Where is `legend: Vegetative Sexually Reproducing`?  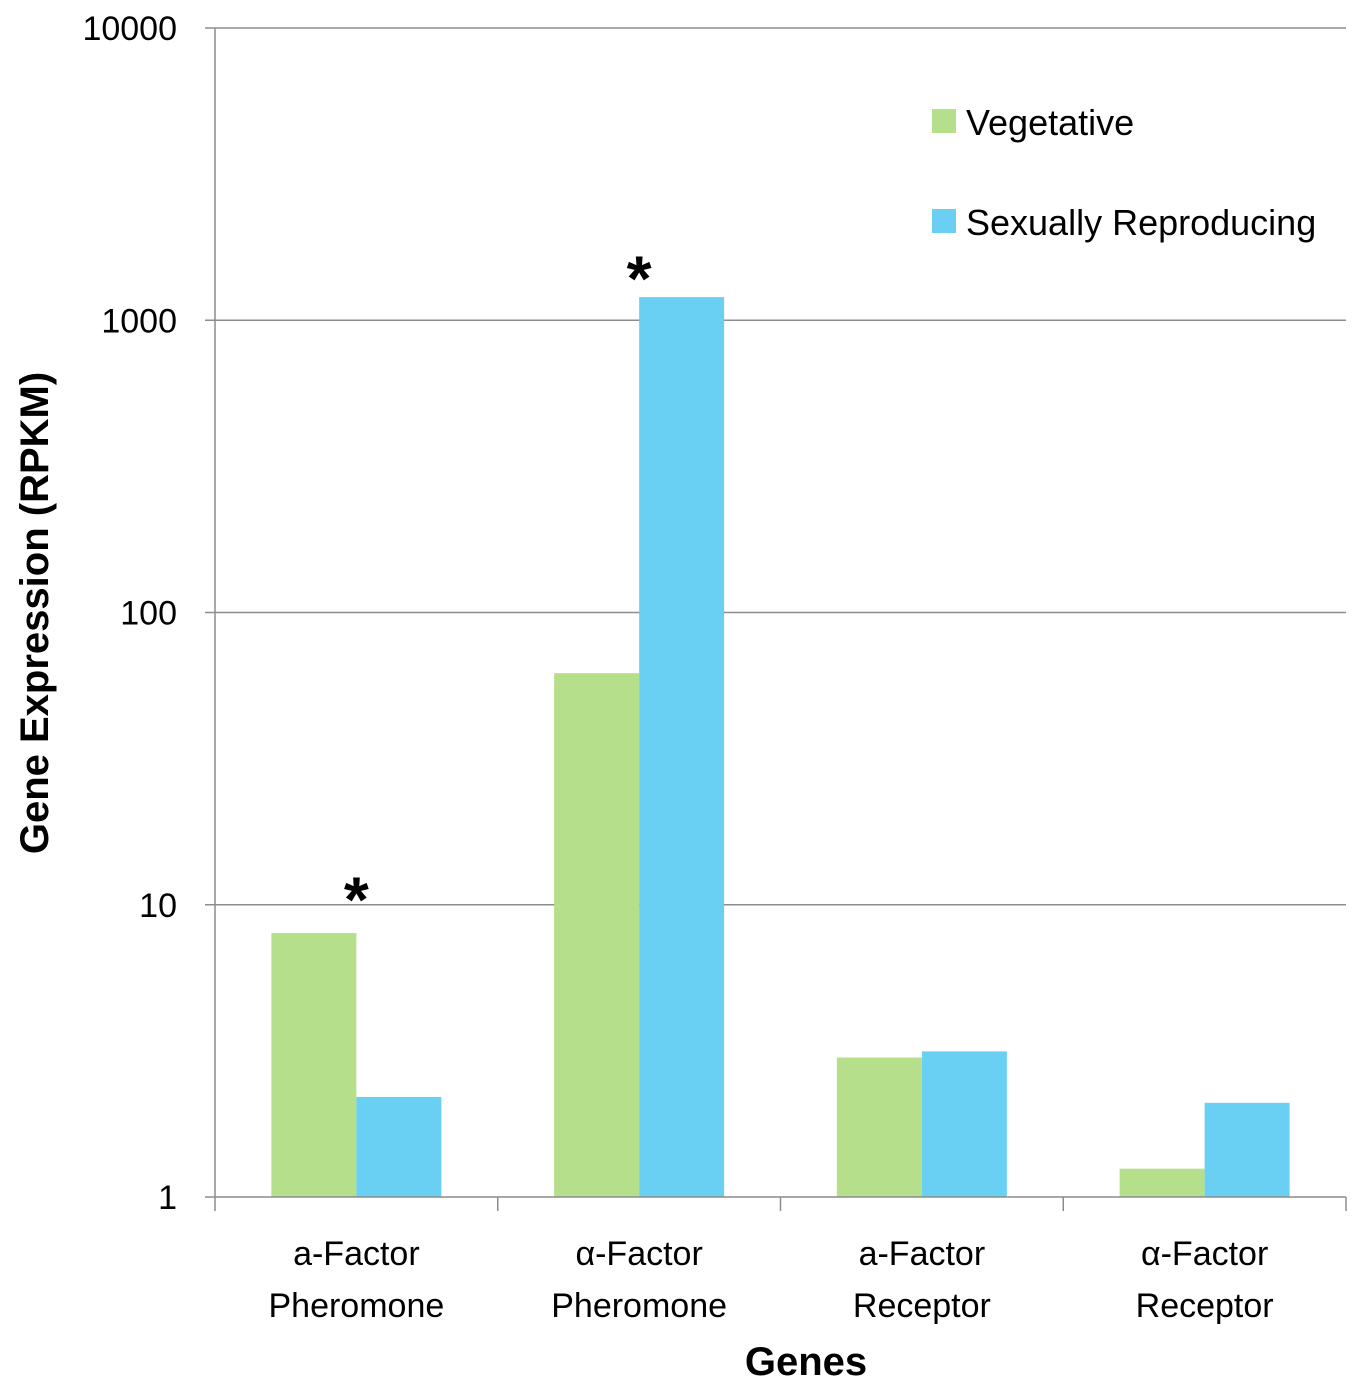
legend: Vegetative Sexually Reproducing is located at coordinates (1124, 172).